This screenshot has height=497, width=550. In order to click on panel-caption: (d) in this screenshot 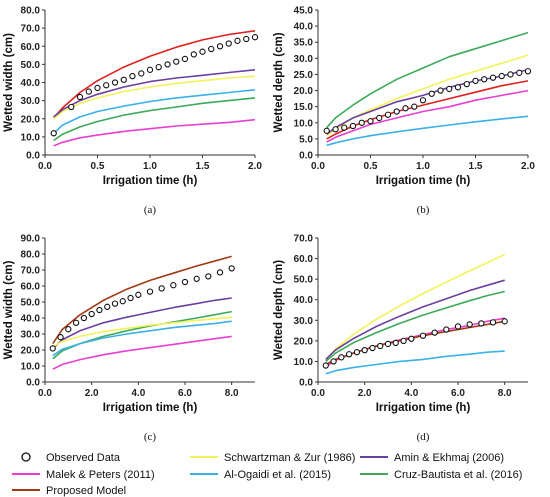, I will do `click(423, 437)`.